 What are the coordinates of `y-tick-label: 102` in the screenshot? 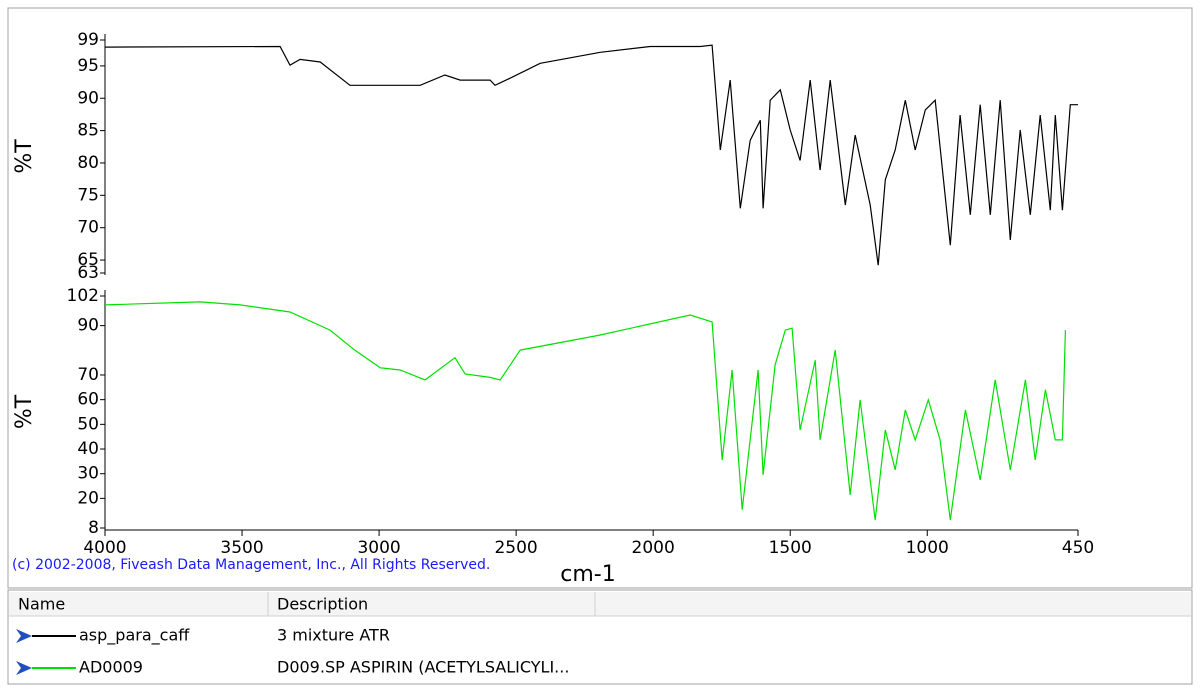 It's located at (83, 296).